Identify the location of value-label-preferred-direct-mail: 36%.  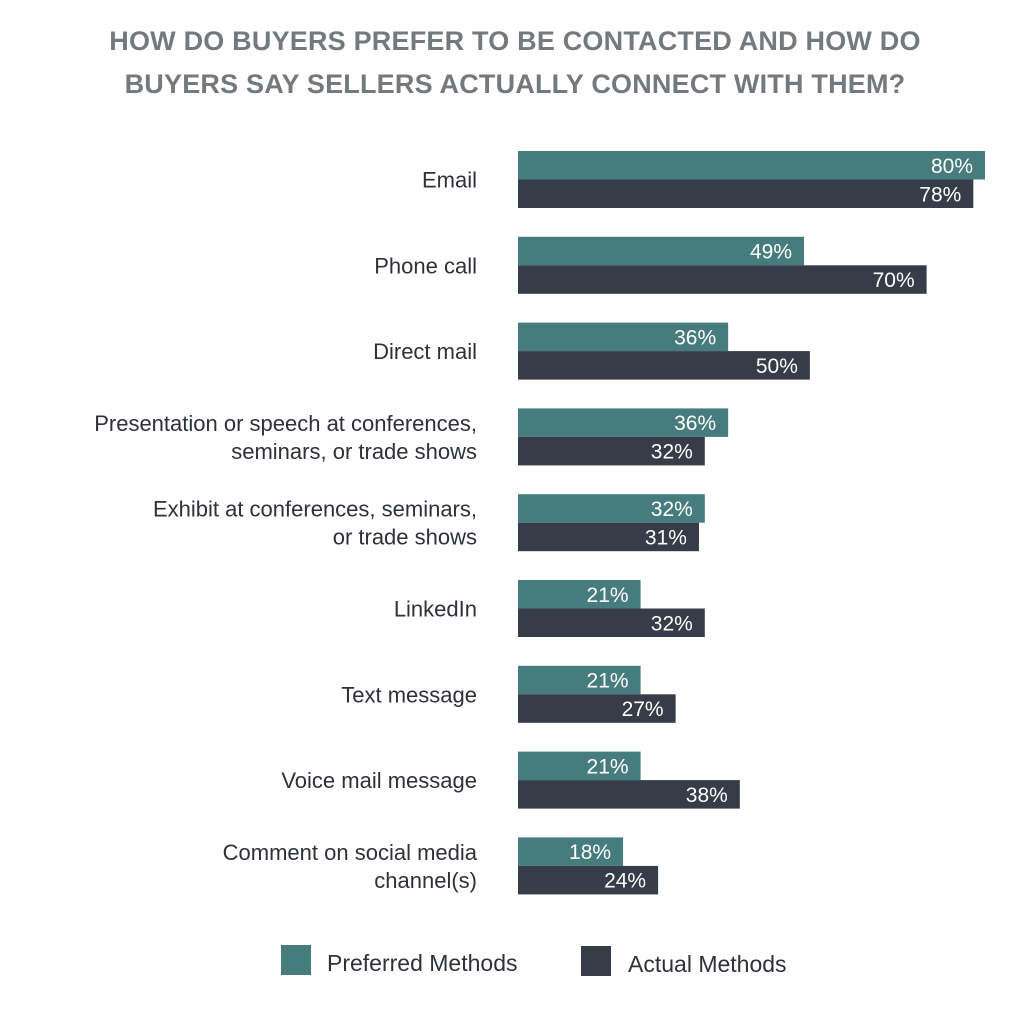
(695, 337).